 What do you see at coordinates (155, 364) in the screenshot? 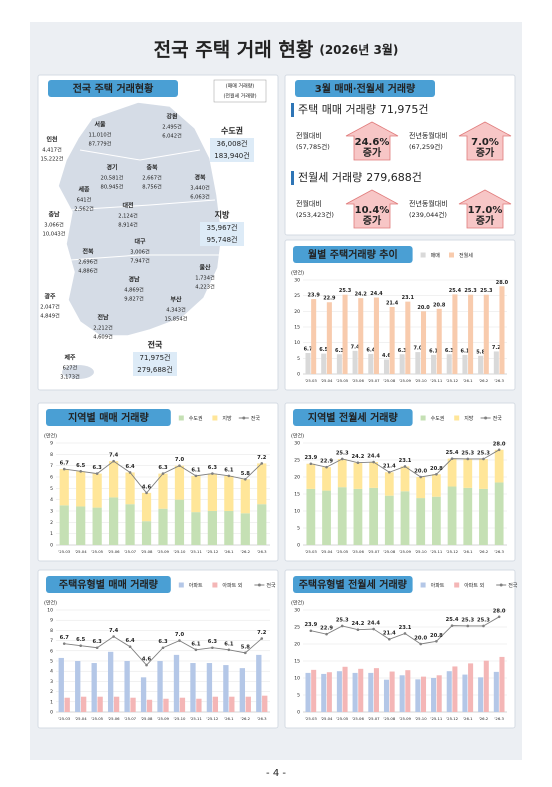
I see `region-box` at bounding box center [155, 364].